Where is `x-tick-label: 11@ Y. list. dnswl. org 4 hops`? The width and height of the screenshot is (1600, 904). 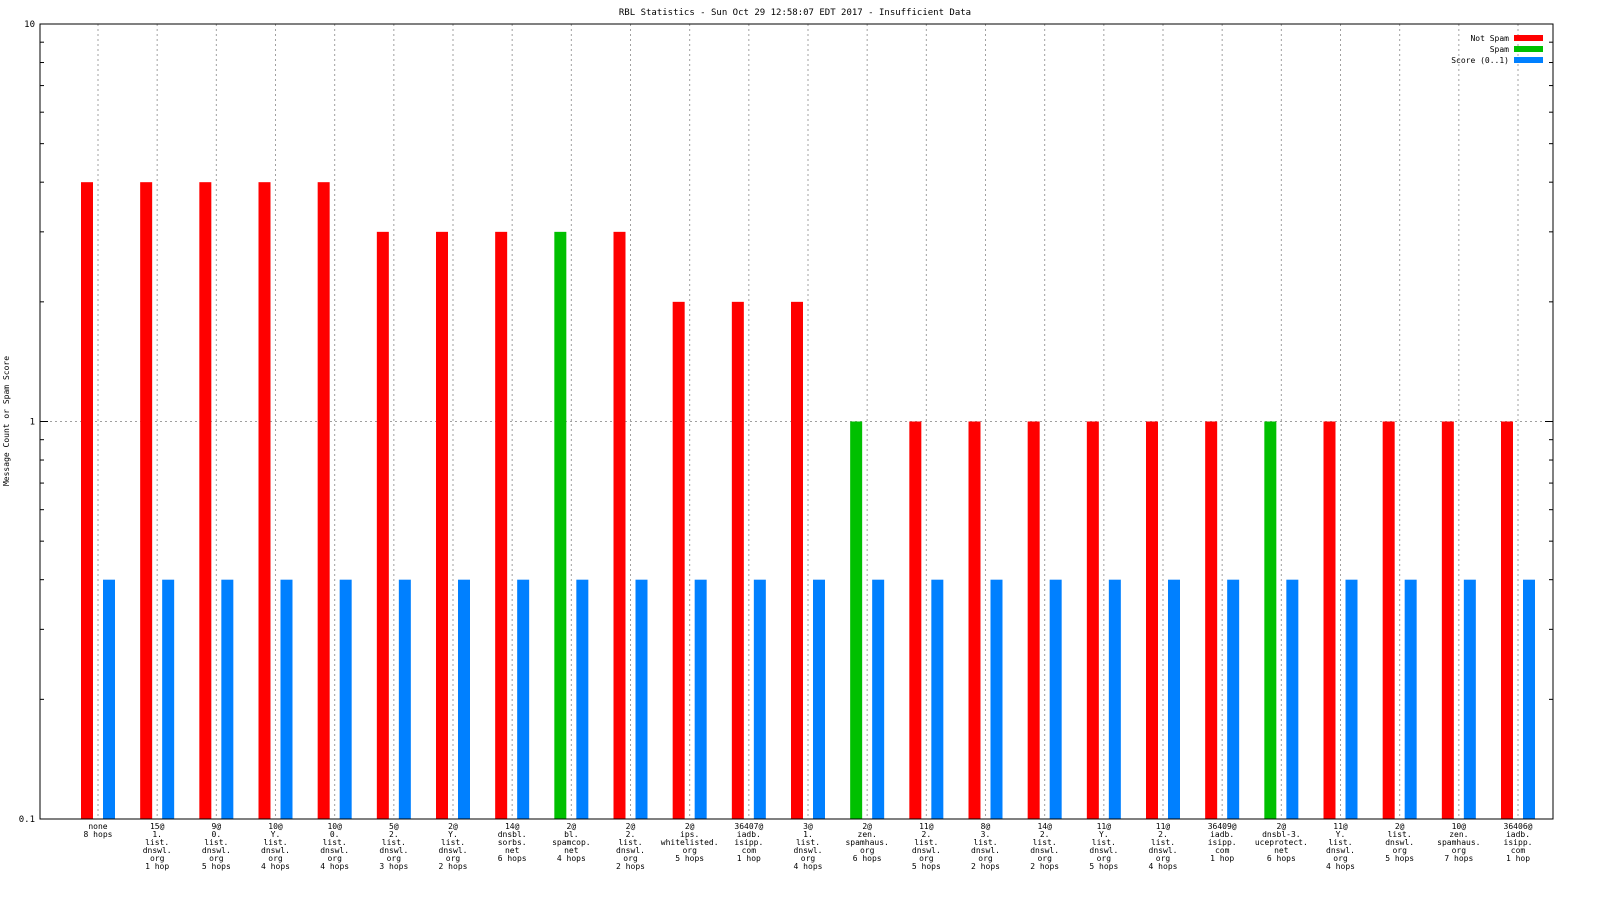
x-tick-label: 11@ Y. list. dnswl. org 4 hops is located at coordinates (1340, 846).